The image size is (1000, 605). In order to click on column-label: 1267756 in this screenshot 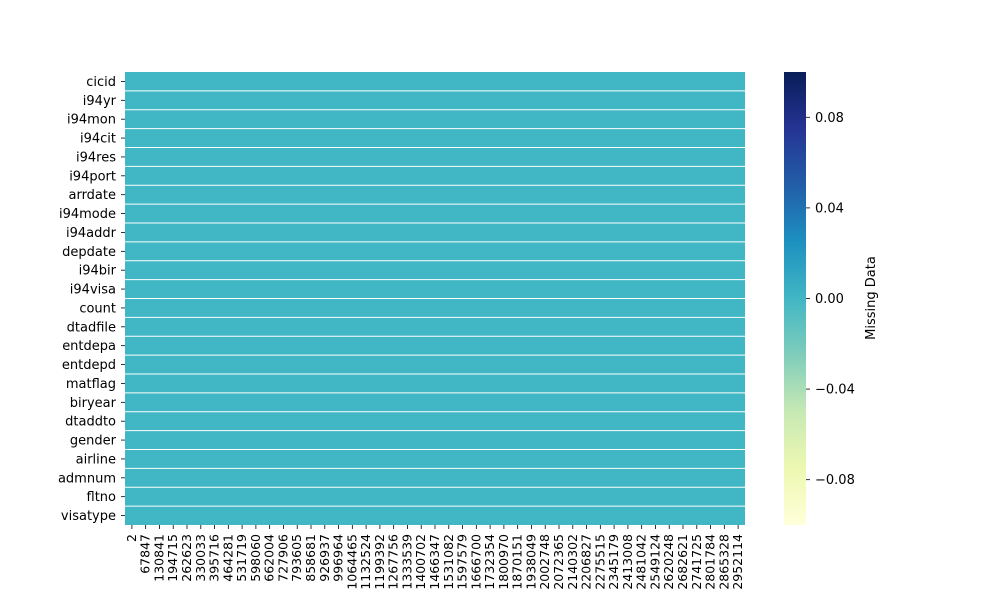, I will do `click(393, 562)`.